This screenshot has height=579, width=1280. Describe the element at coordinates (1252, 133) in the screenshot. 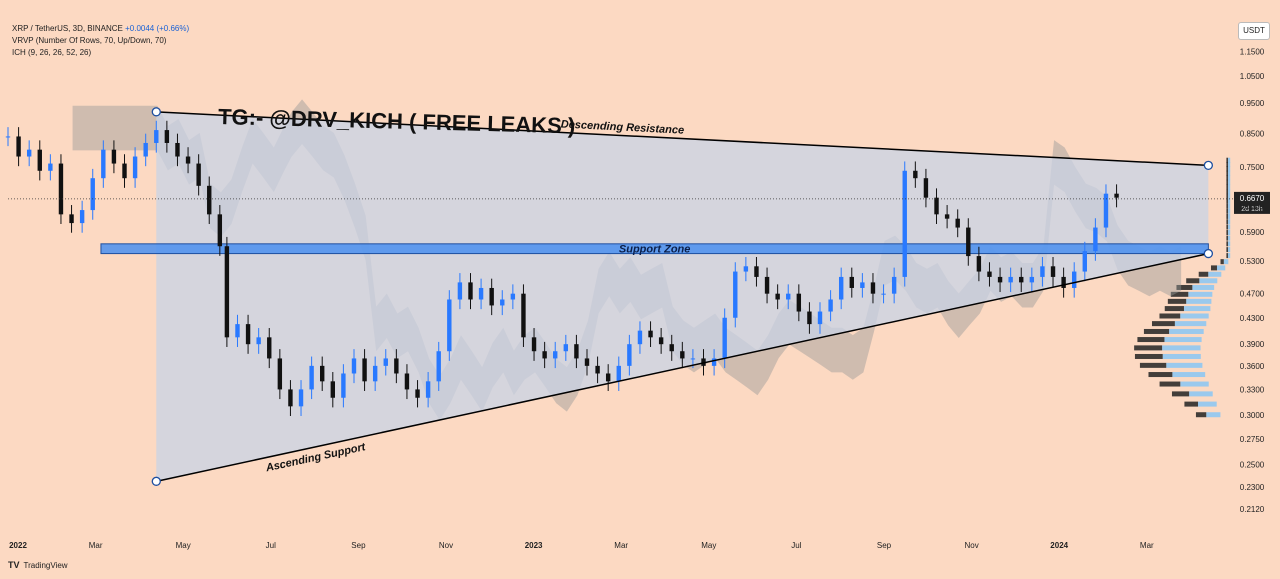

I see `y-tick-label: 0.8500` at that location.